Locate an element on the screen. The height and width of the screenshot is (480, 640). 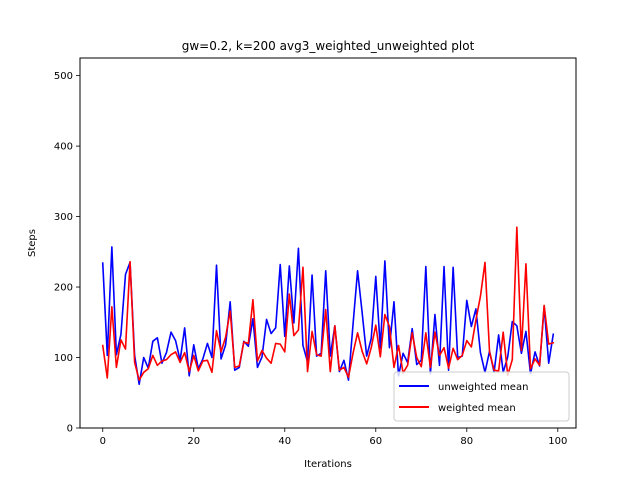
y-tick-label: 200 is located at coordinates (63, 288).